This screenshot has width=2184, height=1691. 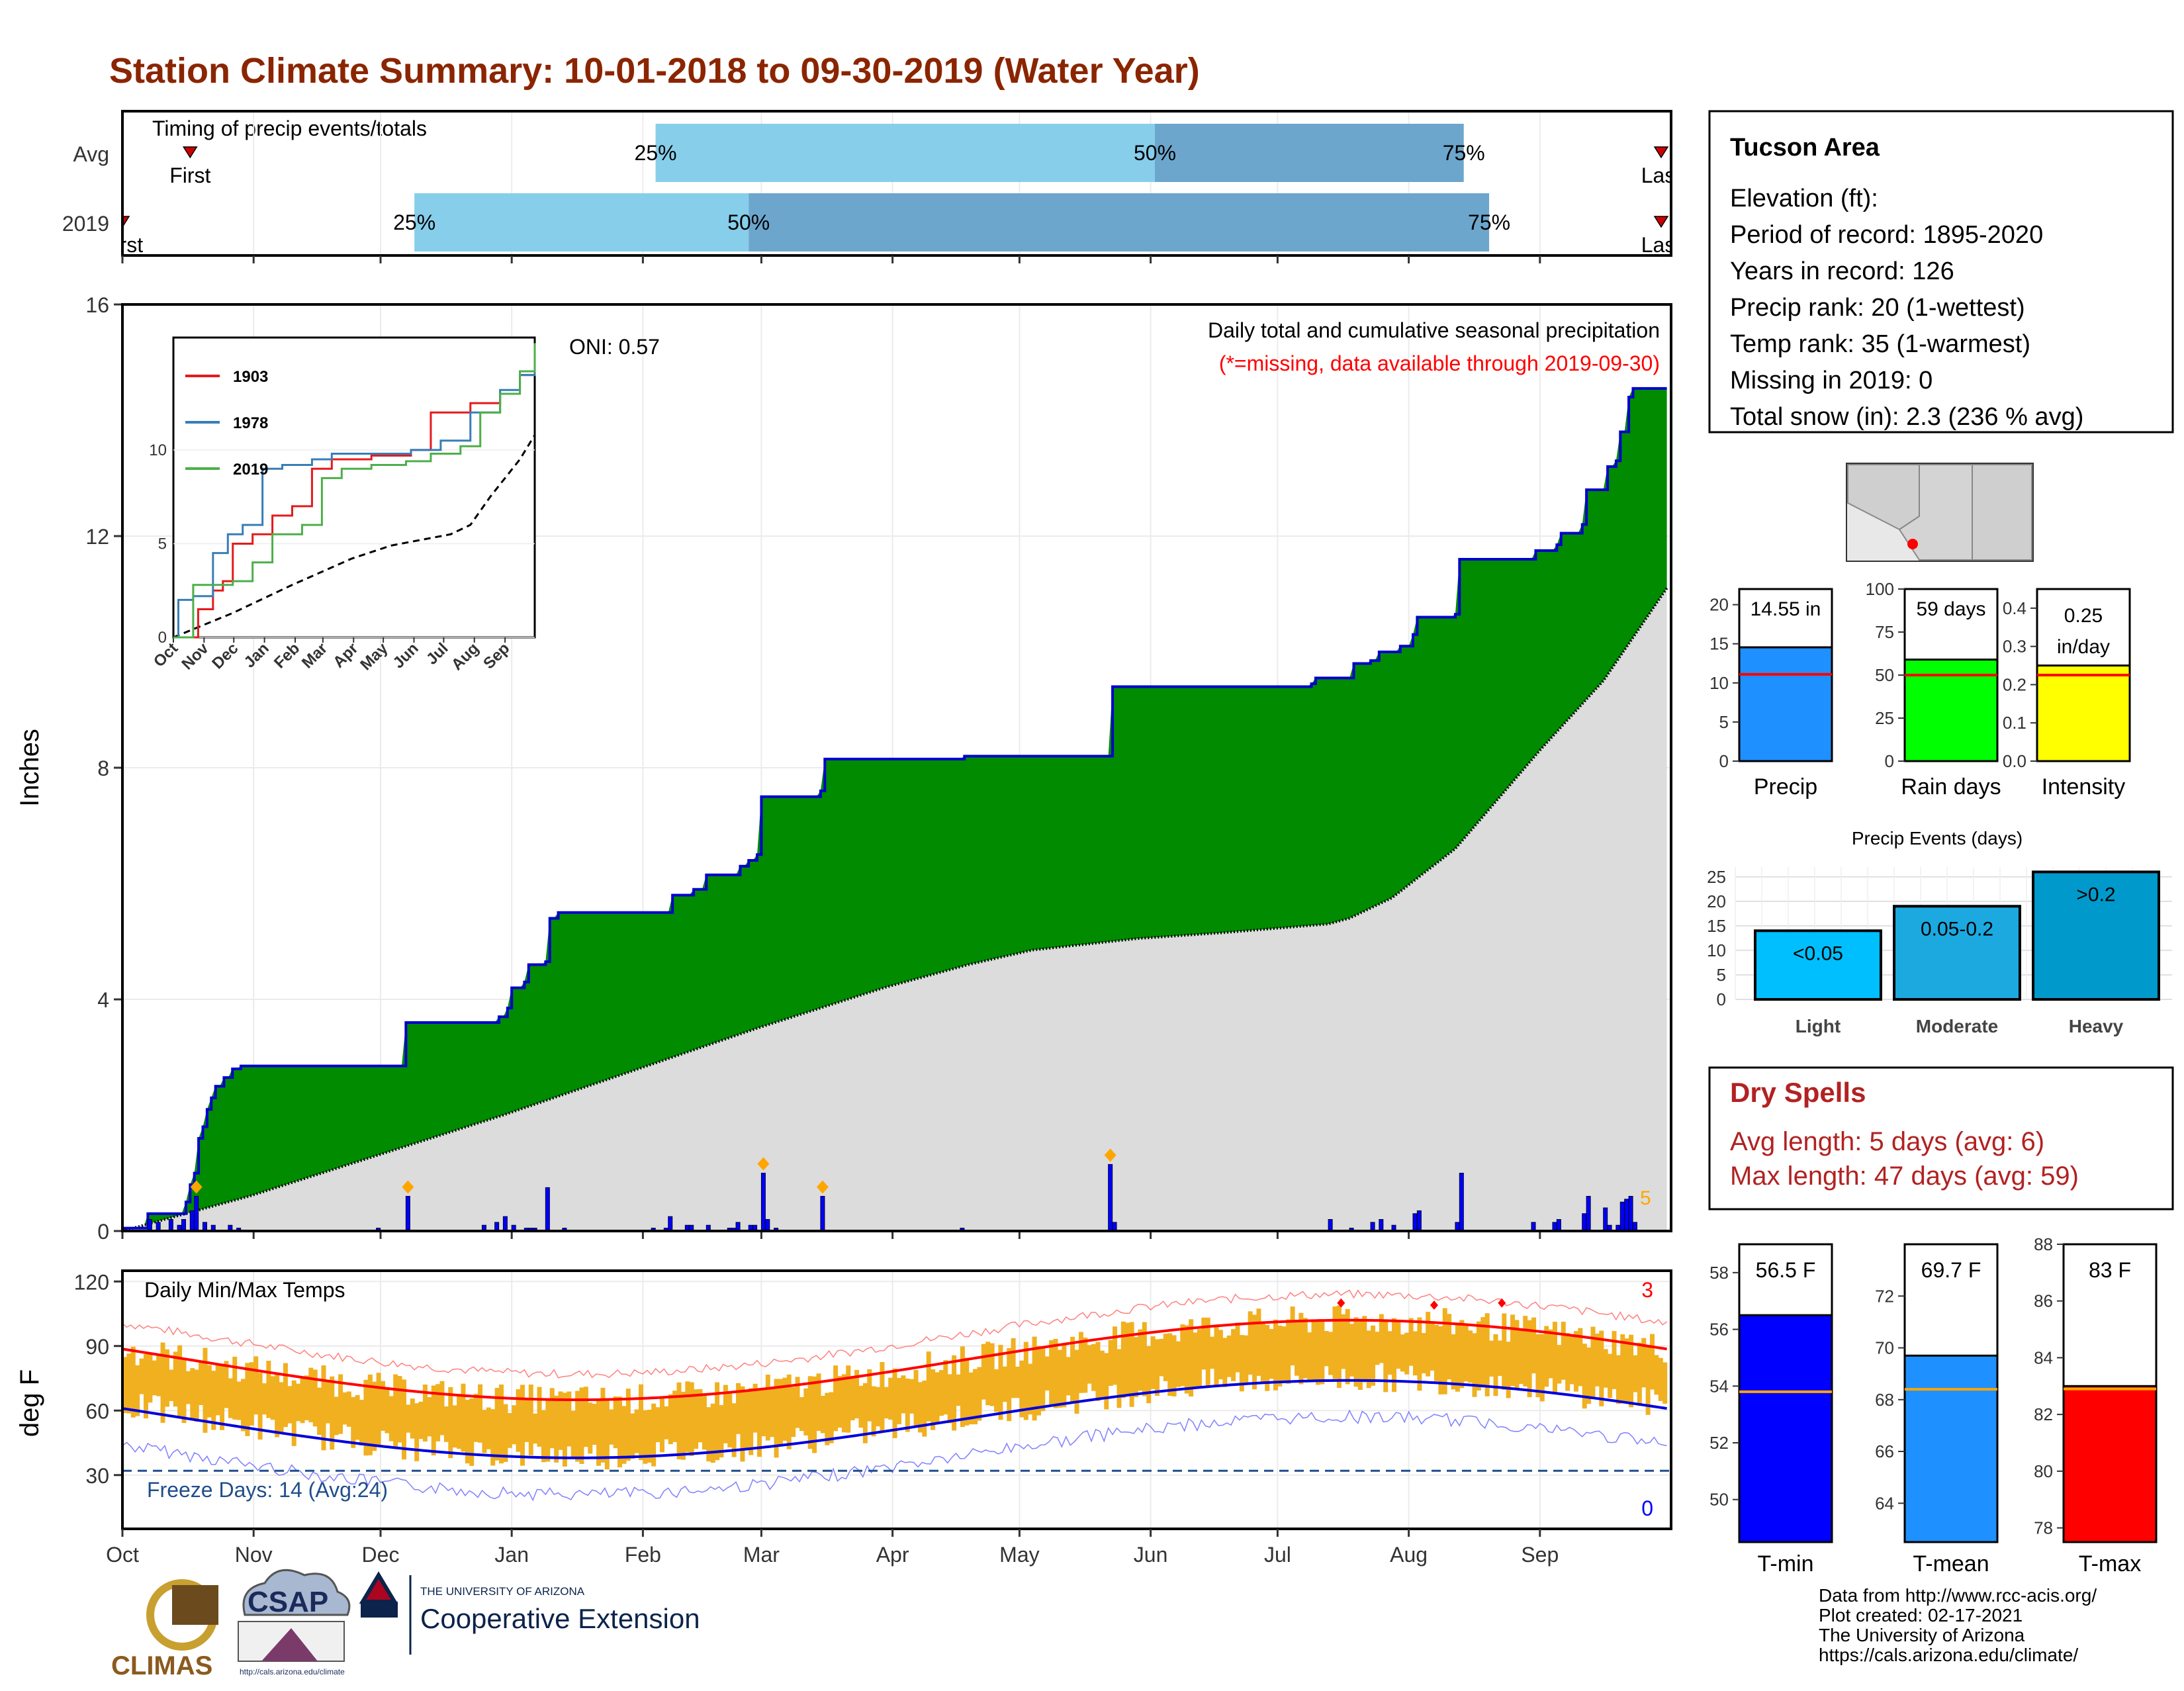 What do you see at coordinates (1786, 1564) in the screenshot?
I see `temp-summary-label: T-min` at bounding box center [1786, 1564].